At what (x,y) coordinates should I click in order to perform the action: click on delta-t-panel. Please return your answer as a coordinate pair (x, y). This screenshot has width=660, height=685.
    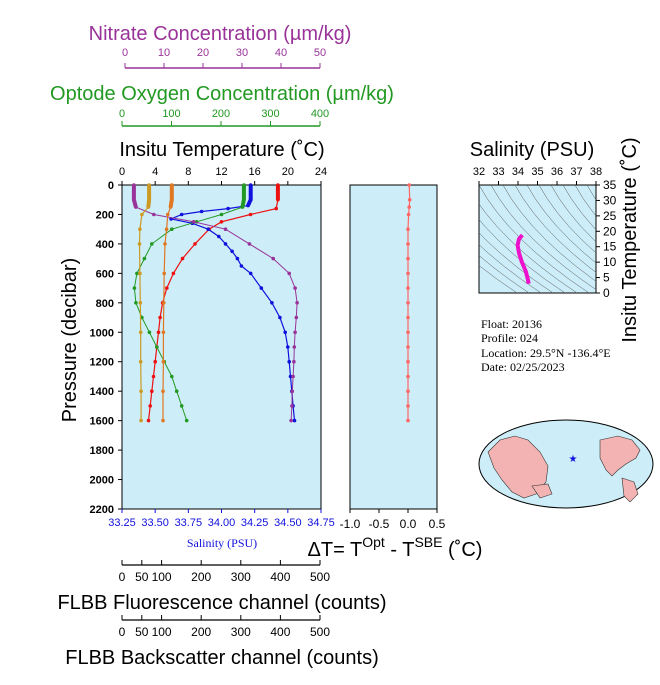
    Looking at the image, I should click on (393, 347).